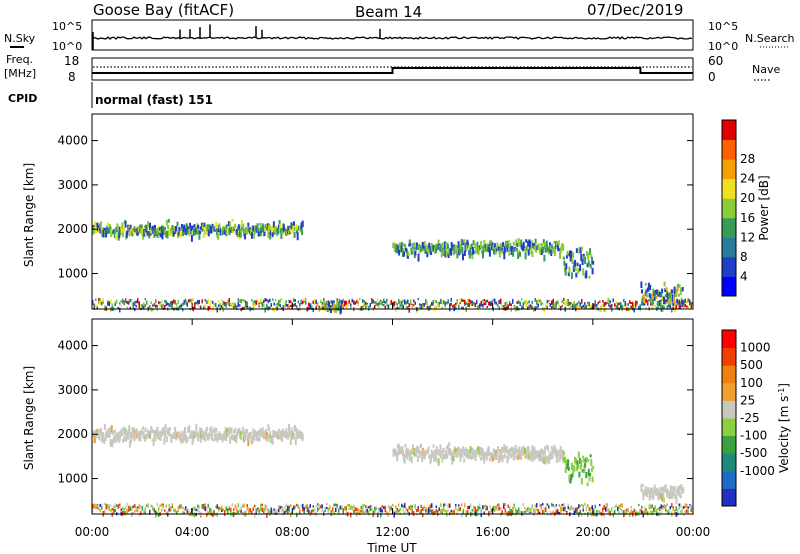  What do you see at coordinates (392, 69) in the screenshot?
I see `freq-panel` at bounding box center [392, 69].